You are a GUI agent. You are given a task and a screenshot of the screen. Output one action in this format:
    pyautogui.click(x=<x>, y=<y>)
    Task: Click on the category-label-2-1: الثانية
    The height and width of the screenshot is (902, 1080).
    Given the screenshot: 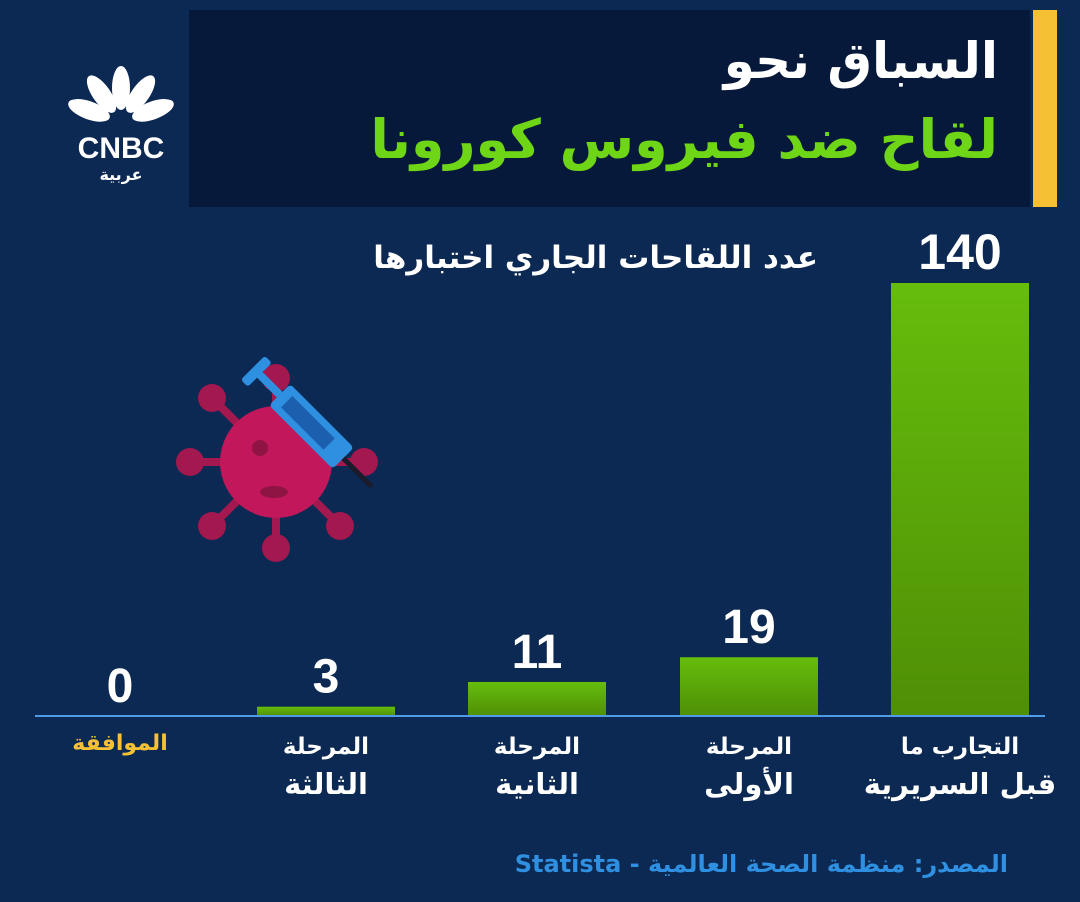 What is the action you would take?
    pyautogui.click(x=537, y=784)
    